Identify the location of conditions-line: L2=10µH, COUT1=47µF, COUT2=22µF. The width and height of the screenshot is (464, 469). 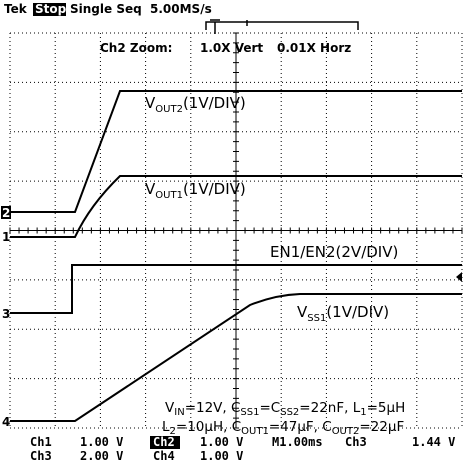
(283, 428).